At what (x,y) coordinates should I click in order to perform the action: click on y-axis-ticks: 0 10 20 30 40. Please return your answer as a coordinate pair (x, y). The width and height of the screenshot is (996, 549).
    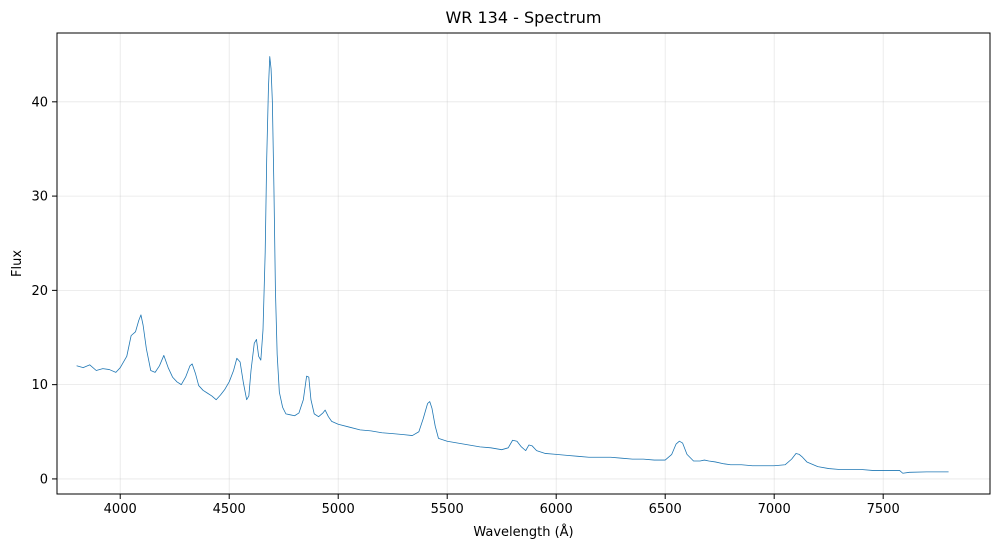
    Looking at the image, I should click on (44, 291).